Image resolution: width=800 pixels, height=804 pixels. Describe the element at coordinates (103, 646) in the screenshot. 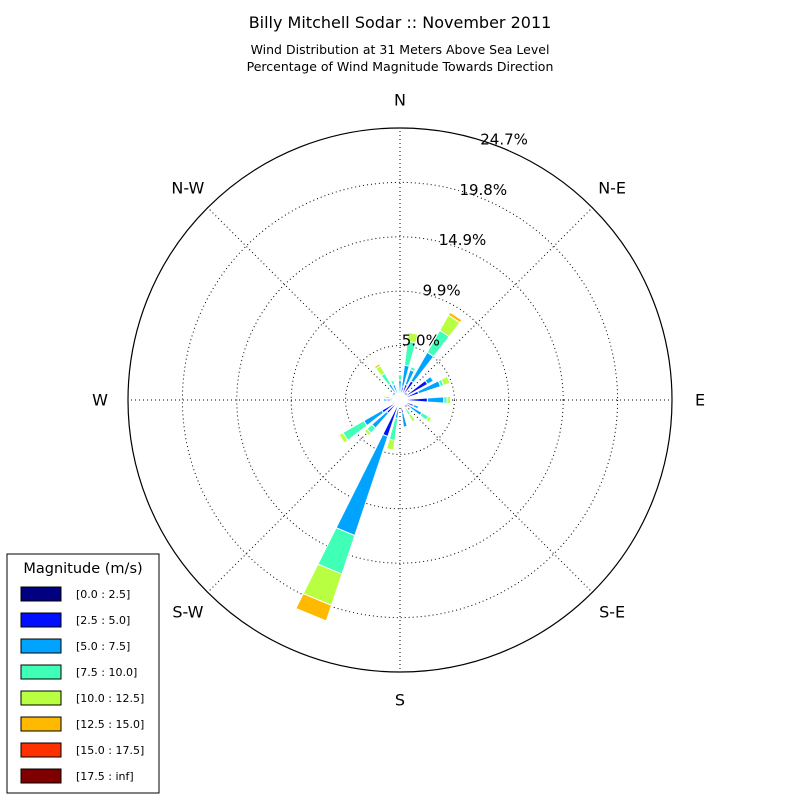

I see `legend-label-3: [5.0 : 7.5]` at that location.